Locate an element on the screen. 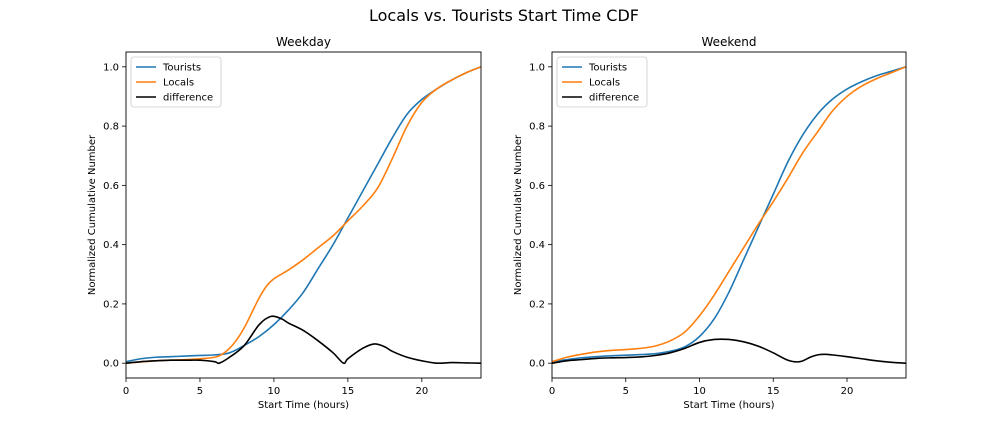  panel-title: Weekday is located at coordinates (303, 42).